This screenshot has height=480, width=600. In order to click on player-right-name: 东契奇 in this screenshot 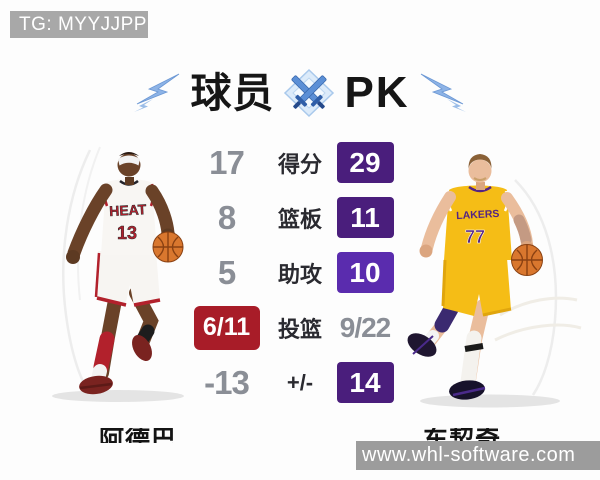, I will do `click(462, 435)`.